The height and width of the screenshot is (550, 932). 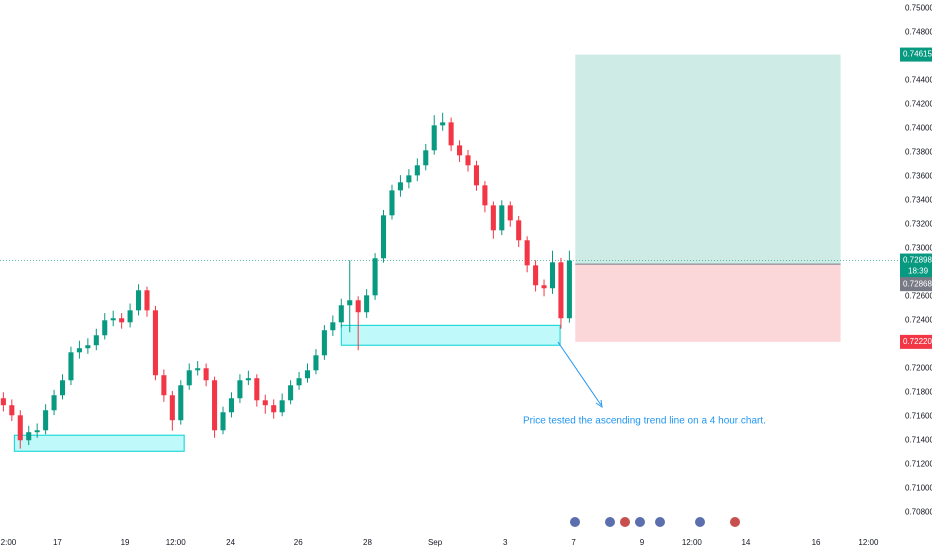 I want to click on y-tick-label: 0.73600, so click(x=918, y=175).